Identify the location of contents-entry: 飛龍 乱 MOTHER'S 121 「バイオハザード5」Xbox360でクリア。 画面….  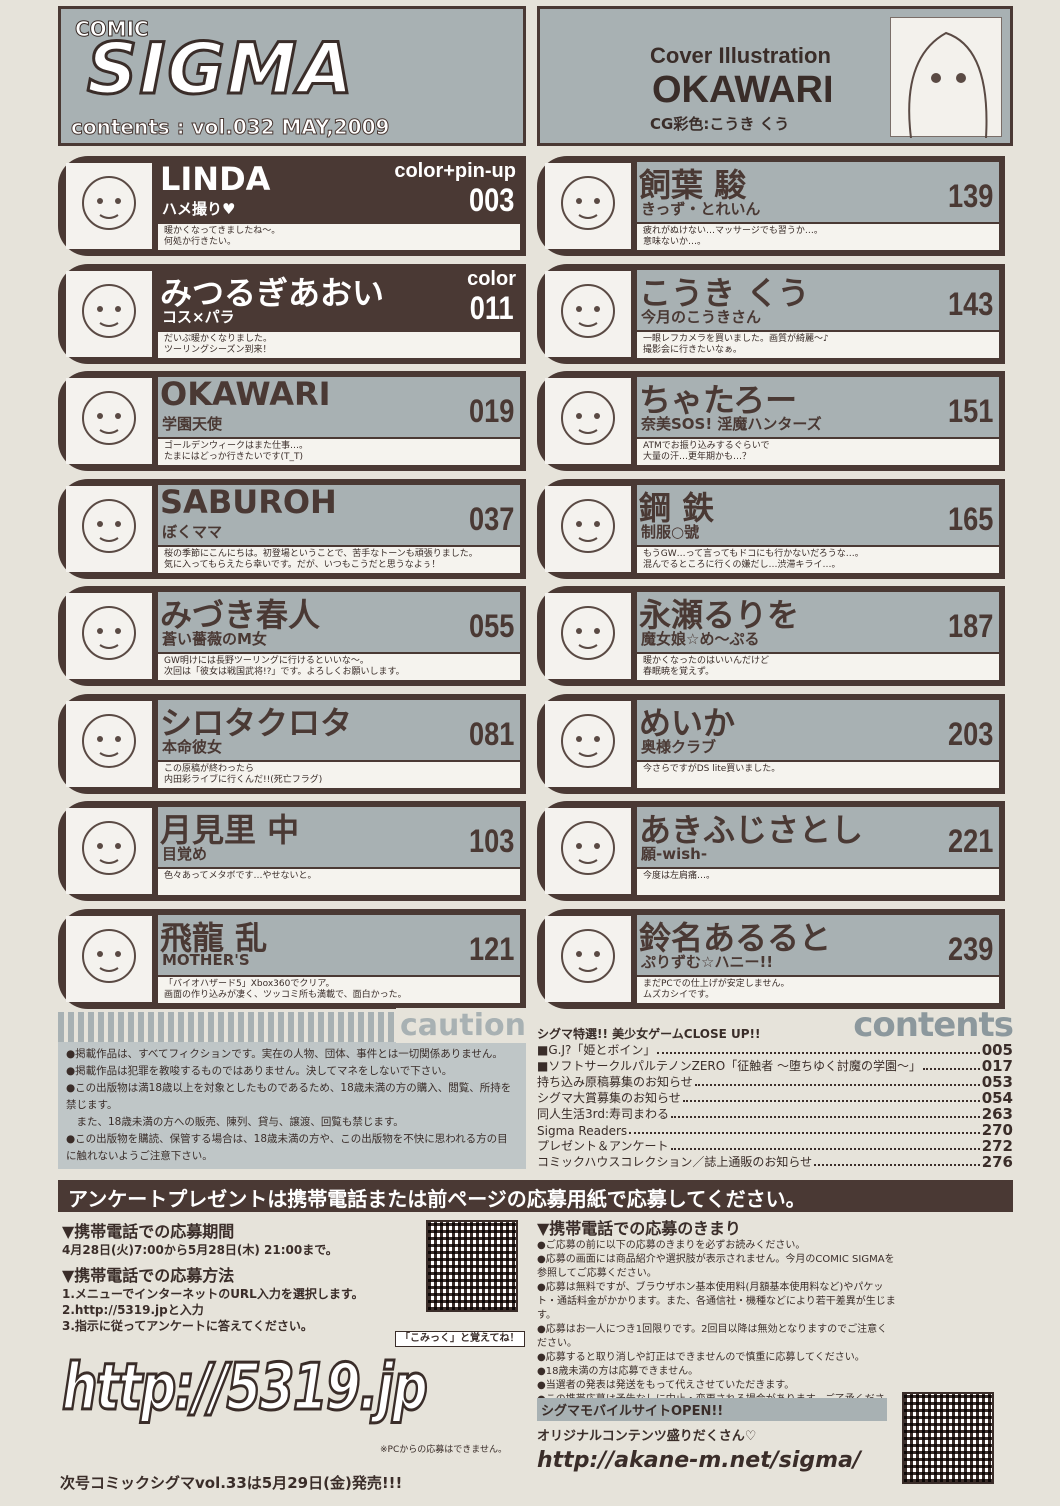
(292, 958).